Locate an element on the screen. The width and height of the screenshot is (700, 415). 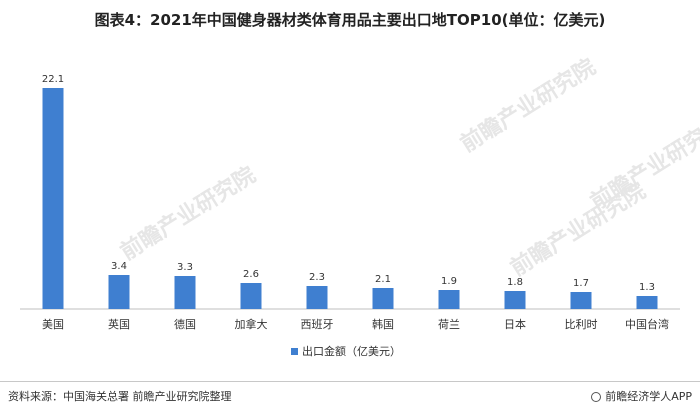
x-tick-label-10: 中国台湾 is located at coordinates (647, 324).